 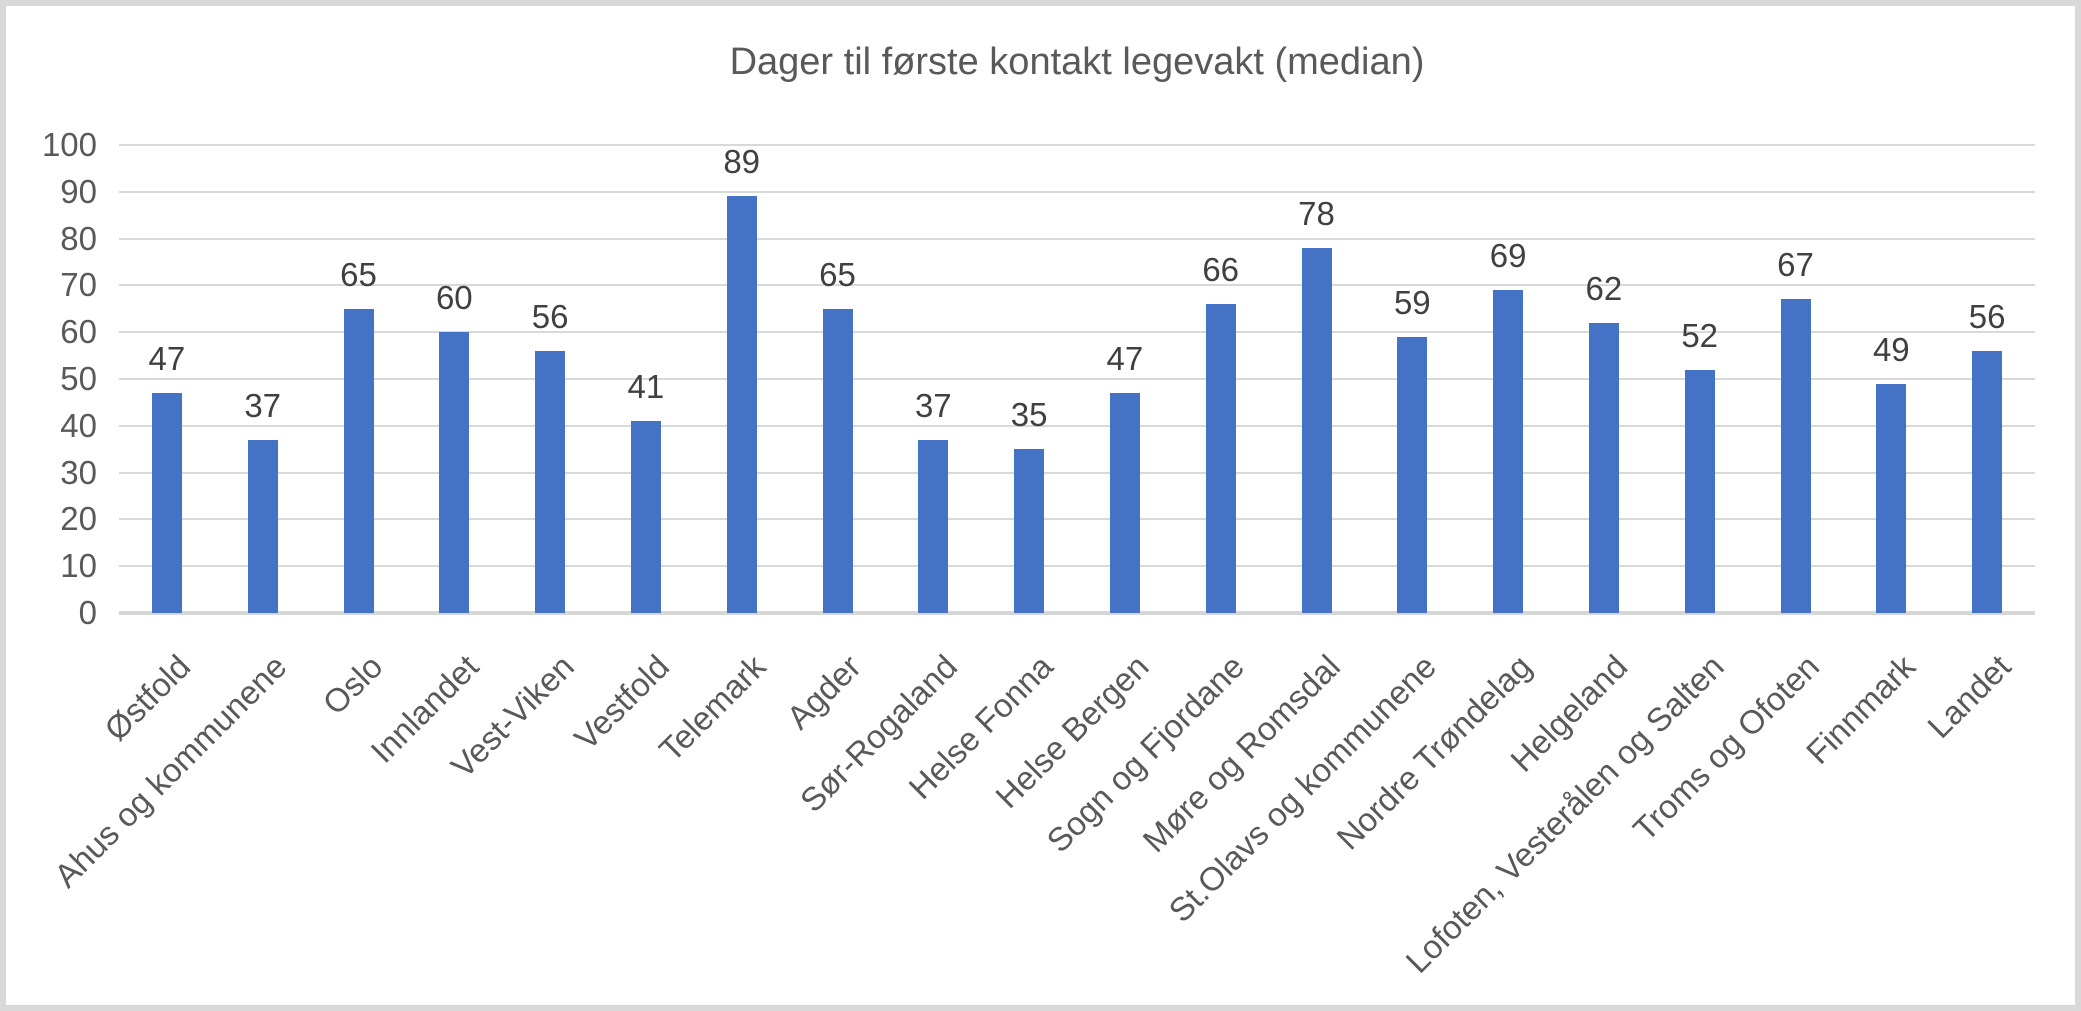 What do you see at coordinates (1700, 335) in the screenshot?
I see `data-label: 52` at bounding box center [1700, 335].